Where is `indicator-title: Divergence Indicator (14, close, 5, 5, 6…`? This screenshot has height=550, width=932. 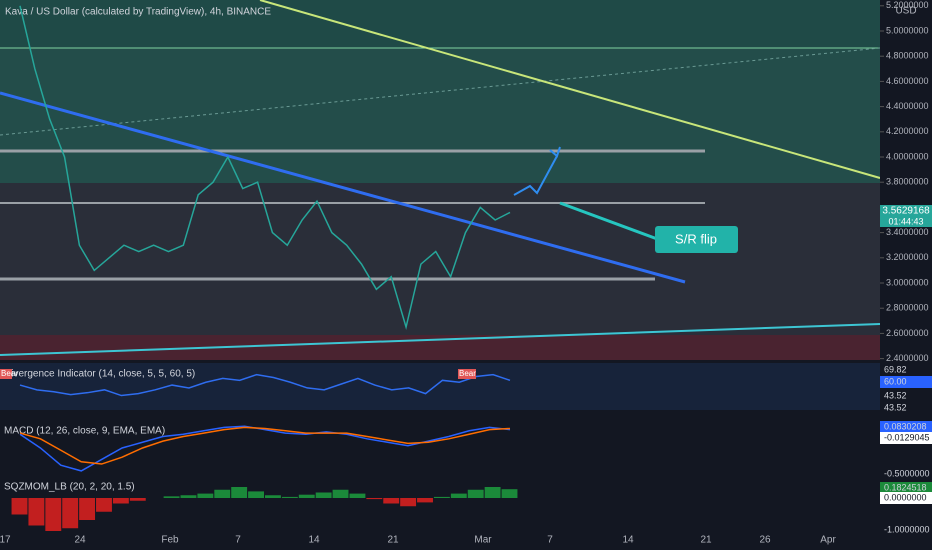
indicator-title: Divergence Indicator (14, close, 5, 5, 6… is located at coordinates (99, 374).